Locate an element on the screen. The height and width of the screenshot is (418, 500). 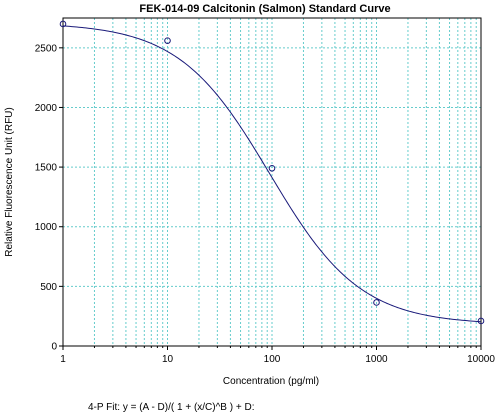
x-tick-label: 100 is located at coordinates (272, 359).